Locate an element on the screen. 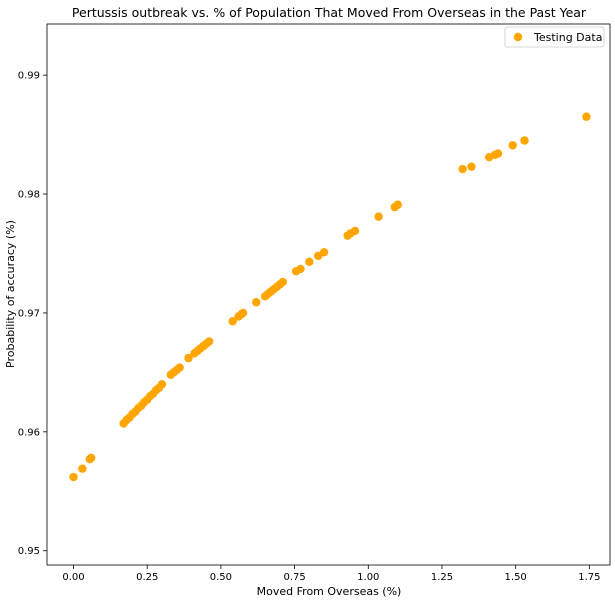 Image resolution: width=615 pixels, height=604 pixels. x-tick-label: 0.50 is located at coordinates (221, 577).